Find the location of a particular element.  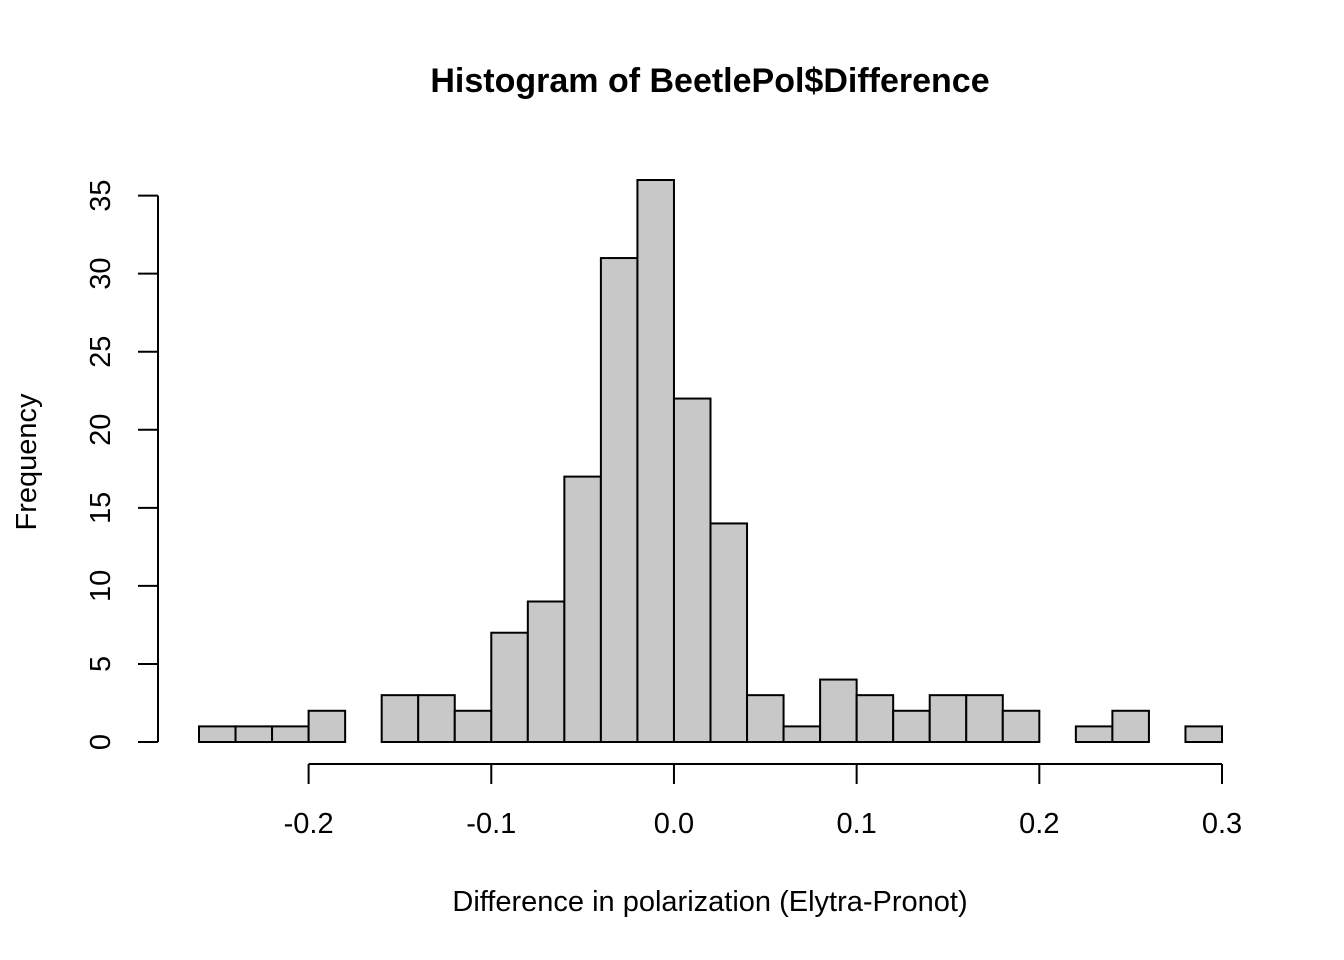

x-tick-label: 0.2 is located at coordinates (1039, 824).